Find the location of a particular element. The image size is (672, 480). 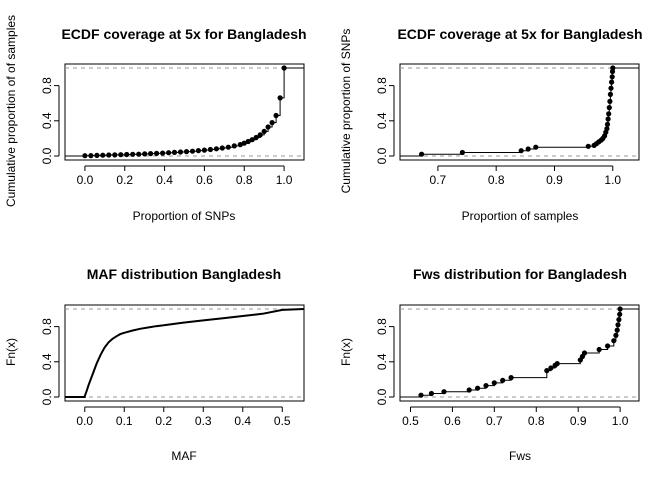

ecdf-curve is located at coordinates (185, 353).